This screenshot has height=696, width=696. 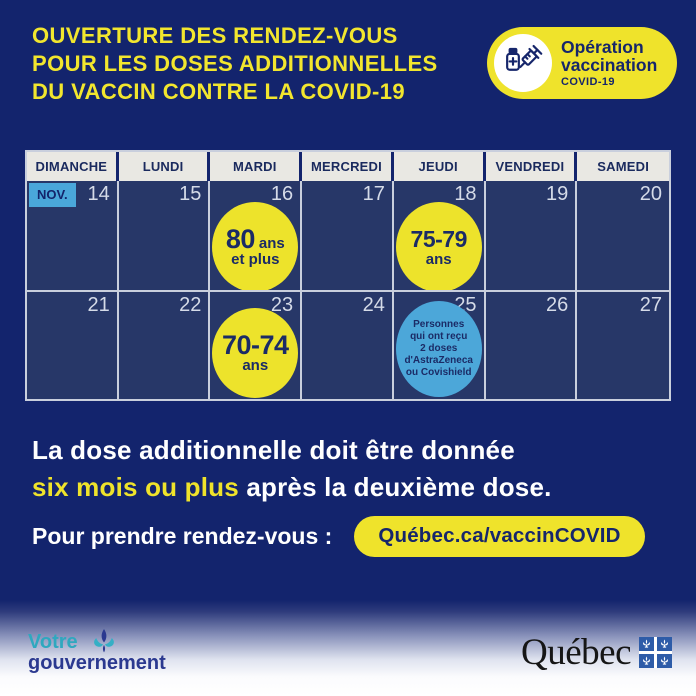 I want to click on event-text-line: Personnes, so click(x=439, y=324).